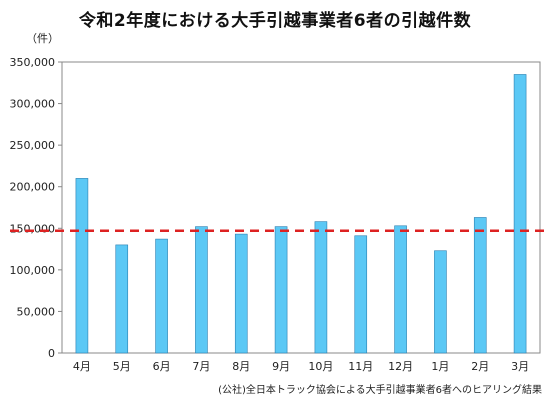  What do you see at coordinates (275, 21) in the screenshot?
I see `chart-title: 令和2年度における大手引越事業者6者の引越件数` at bounding box center [275, 21].